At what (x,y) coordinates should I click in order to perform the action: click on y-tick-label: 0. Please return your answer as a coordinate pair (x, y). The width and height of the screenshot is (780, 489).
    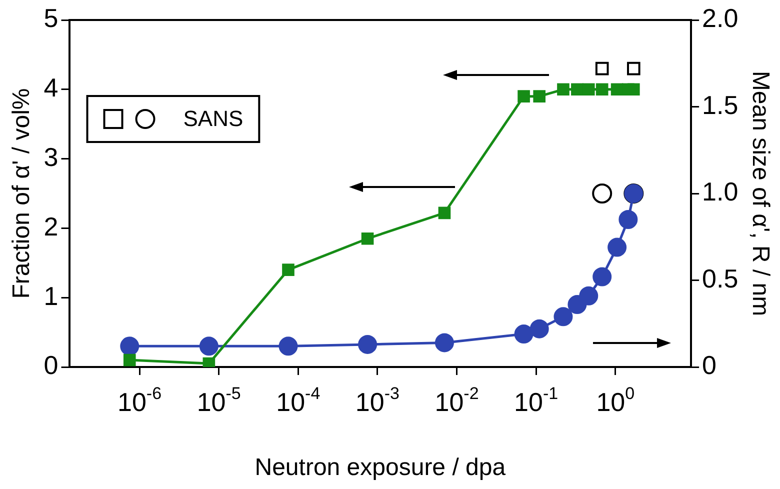
    Looking at the image, I should click on (51, 365).